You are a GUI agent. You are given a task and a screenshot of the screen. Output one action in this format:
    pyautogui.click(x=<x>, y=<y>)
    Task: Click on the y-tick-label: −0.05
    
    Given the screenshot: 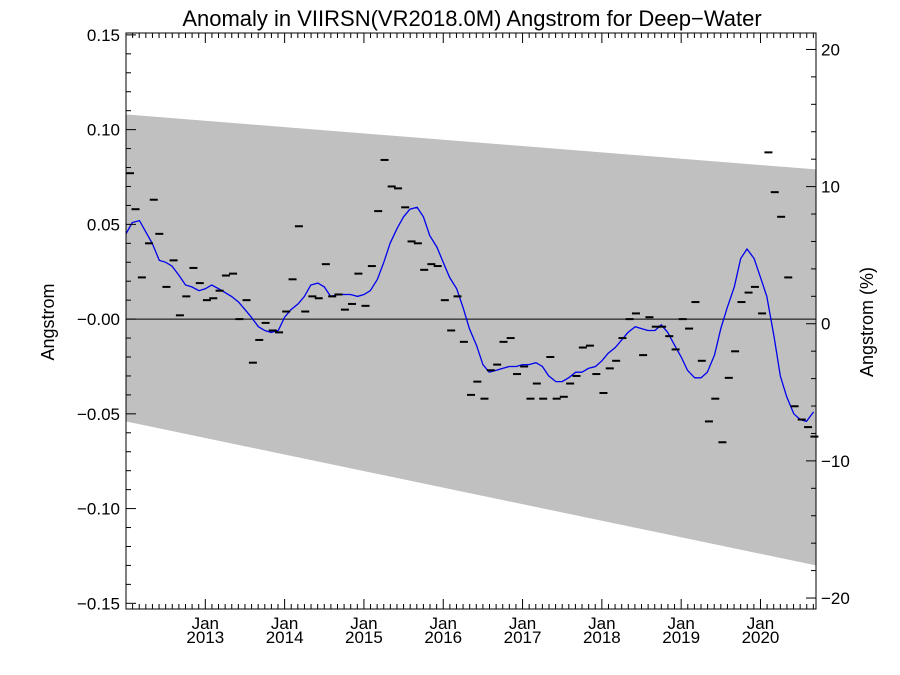 What is the action you would take?
    pyautogui.click(x=98, y=414)
    